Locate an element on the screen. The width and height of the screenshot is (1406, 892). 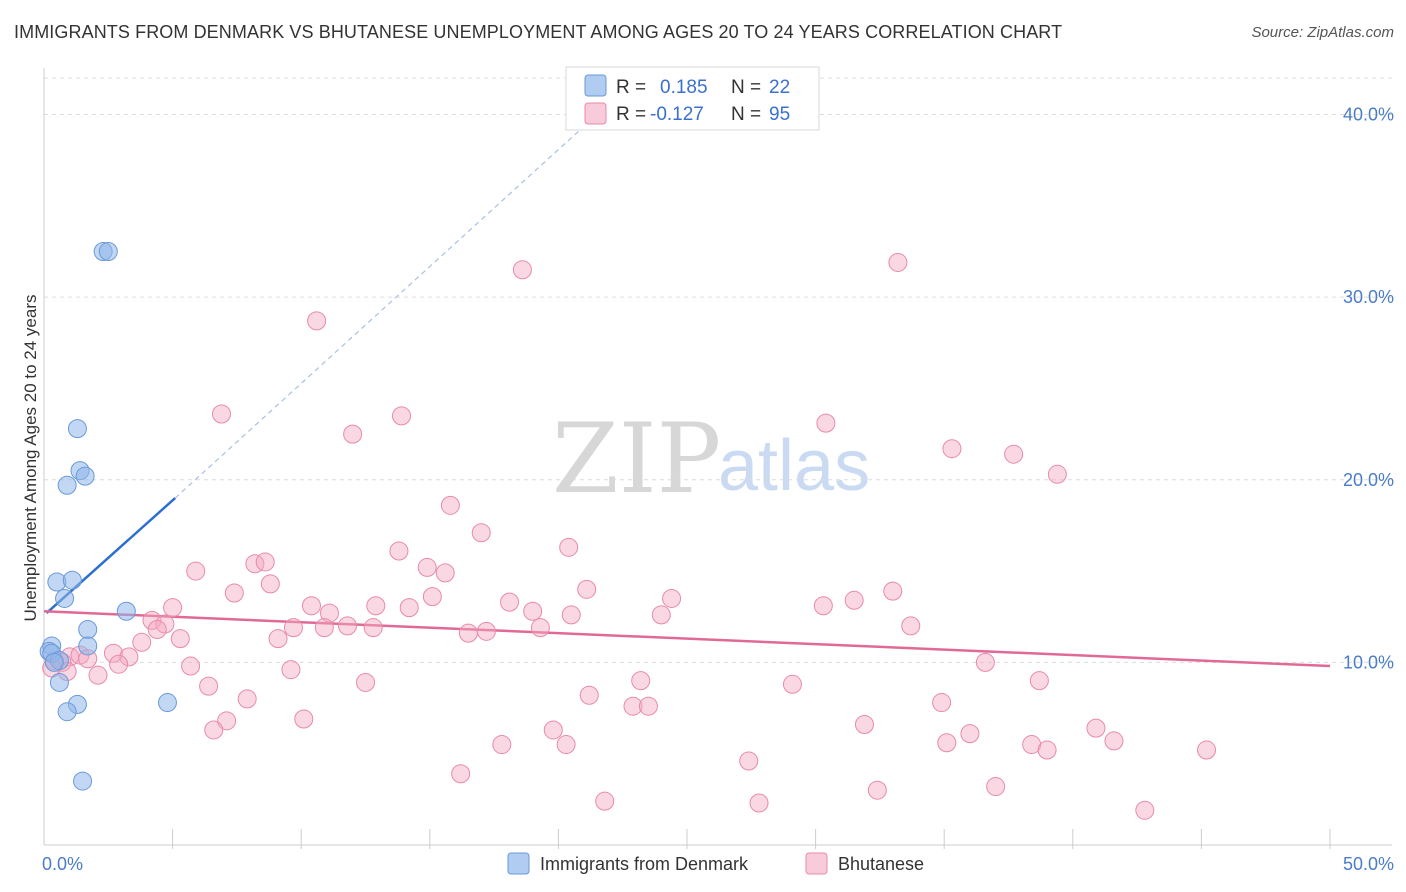
legend-box is located at coordinates (692, 98).